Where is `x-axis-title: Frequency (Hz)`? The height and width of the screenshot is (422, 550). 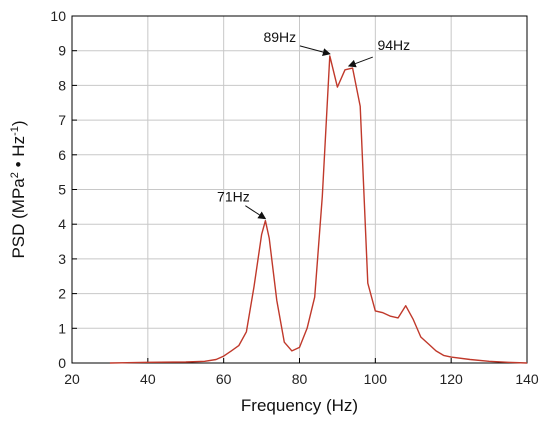 x-axis-title: Frequency (Hz) is located at coordinates (299, 405).